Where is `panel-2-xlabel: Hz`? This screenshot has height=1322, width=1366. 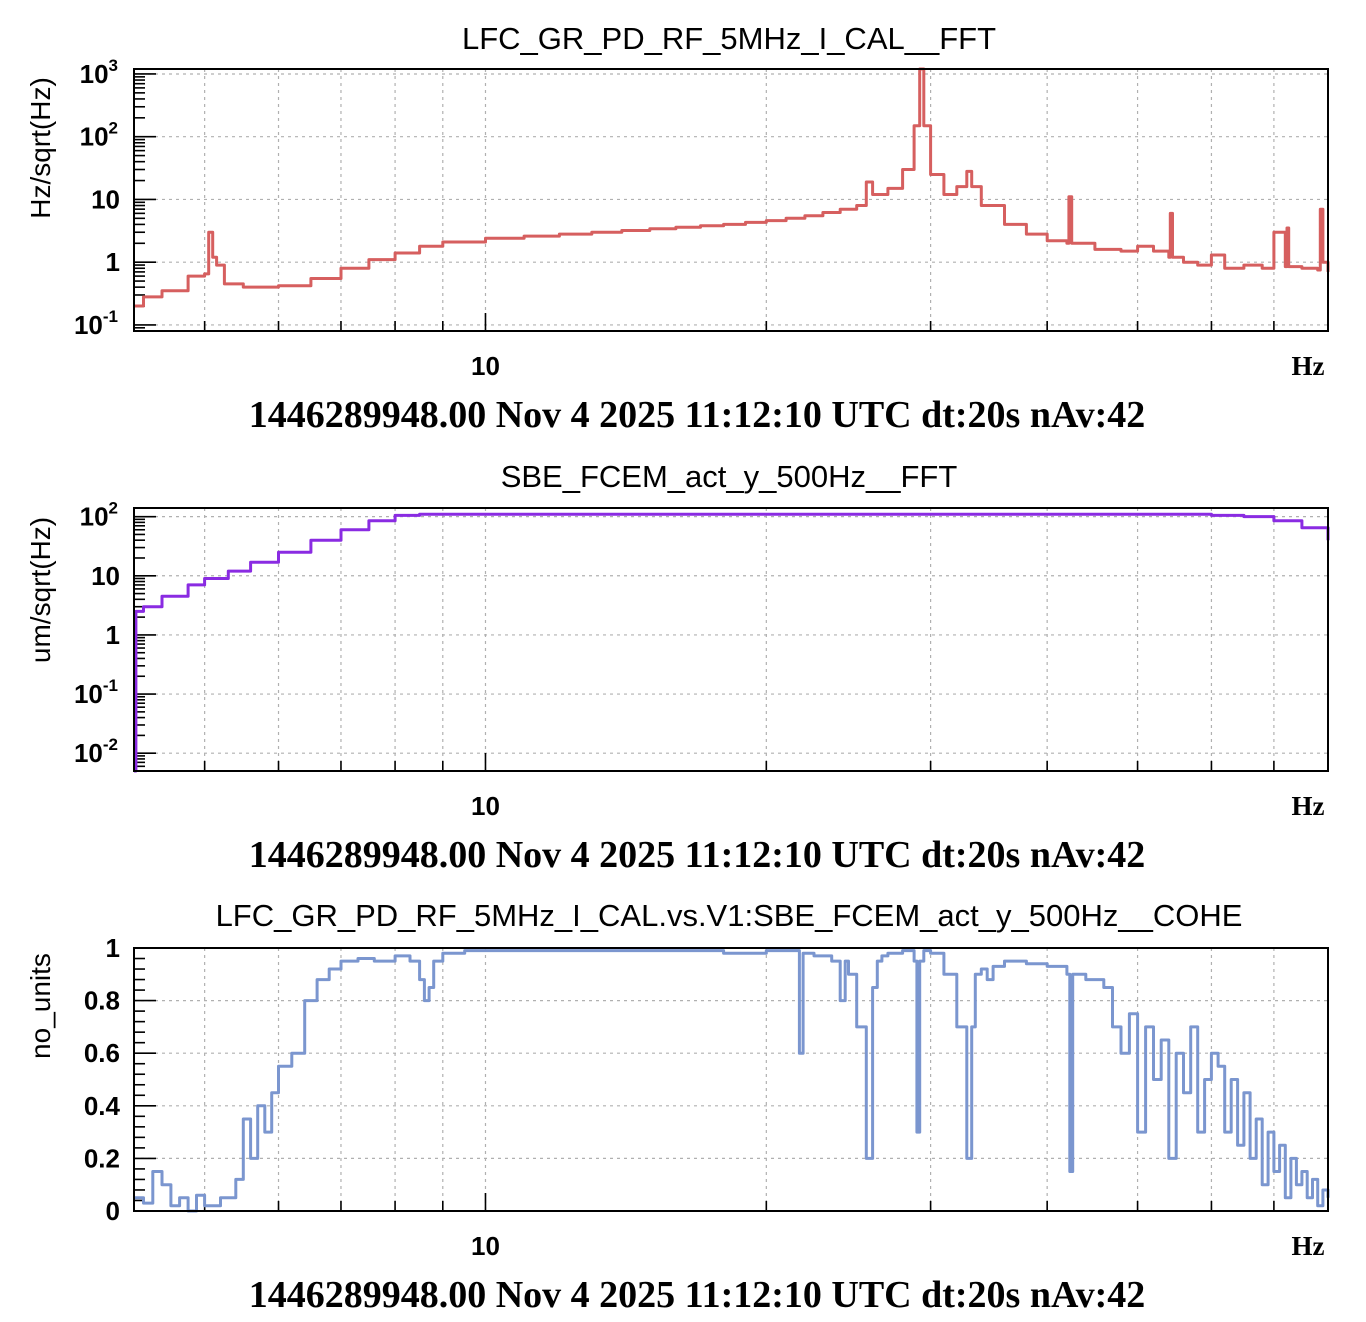 panel-2-xlabel: Hz is located at coordinates (1308, 806).